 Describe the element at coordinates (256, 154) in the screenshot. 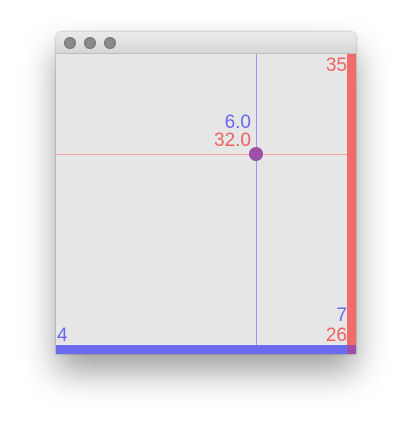

I see `cursor-point` at that location.